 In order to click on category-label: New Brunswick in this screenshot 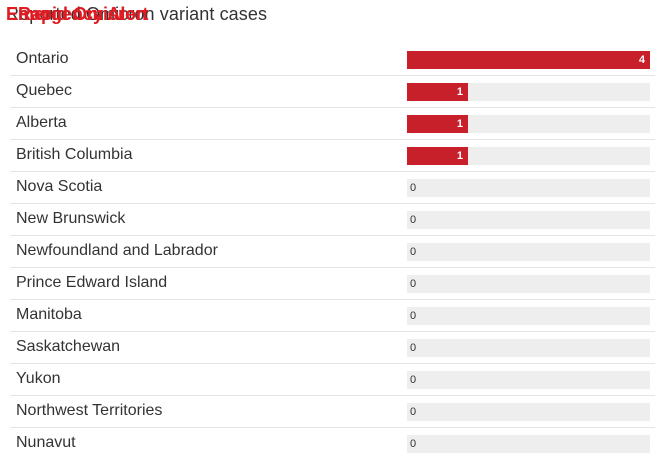, I will do `click(71, 218)`.